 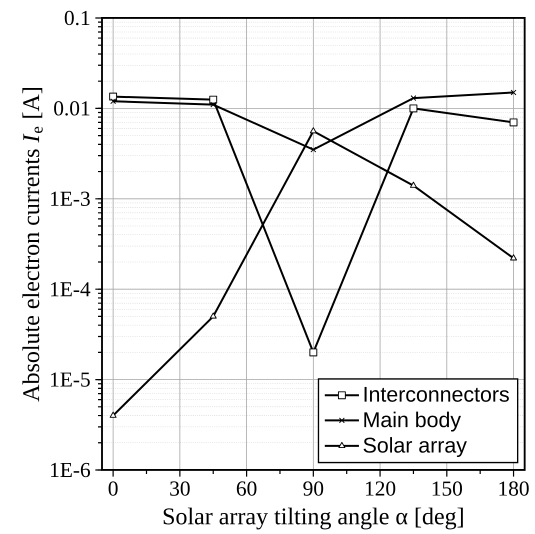 What do you see at coordinates (70, 470) in the screenshot?
I see `y-tick-label: 1E-6` at bounding box center [70, 470].